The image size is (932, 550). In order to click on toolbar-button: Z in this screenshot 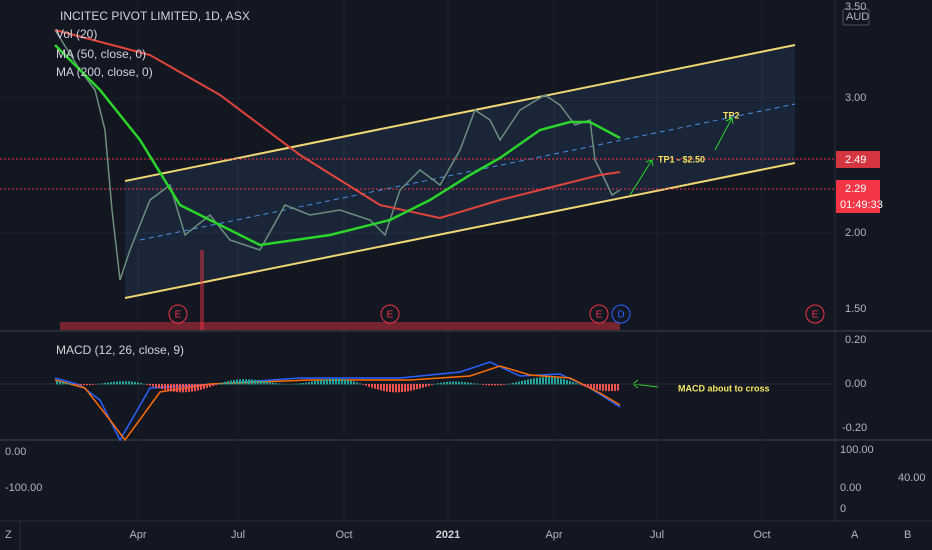, I will do `click(8, 535)`.